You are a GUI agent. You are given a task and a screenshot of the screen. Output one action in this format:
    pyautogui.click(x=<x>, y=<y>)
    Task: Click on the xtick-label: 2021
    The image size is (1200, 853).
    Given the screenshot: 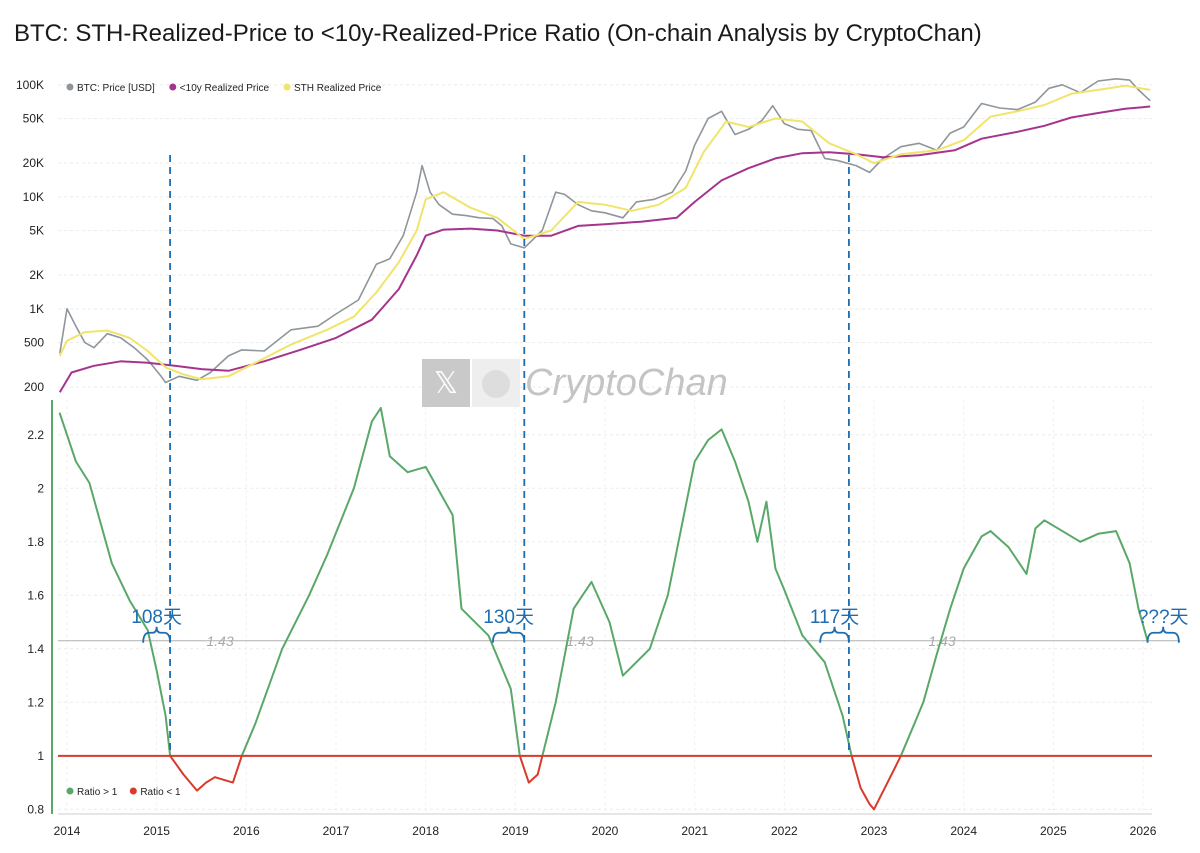 What is the action you would take?
    pyautogui.click(x=694, y=831)
    